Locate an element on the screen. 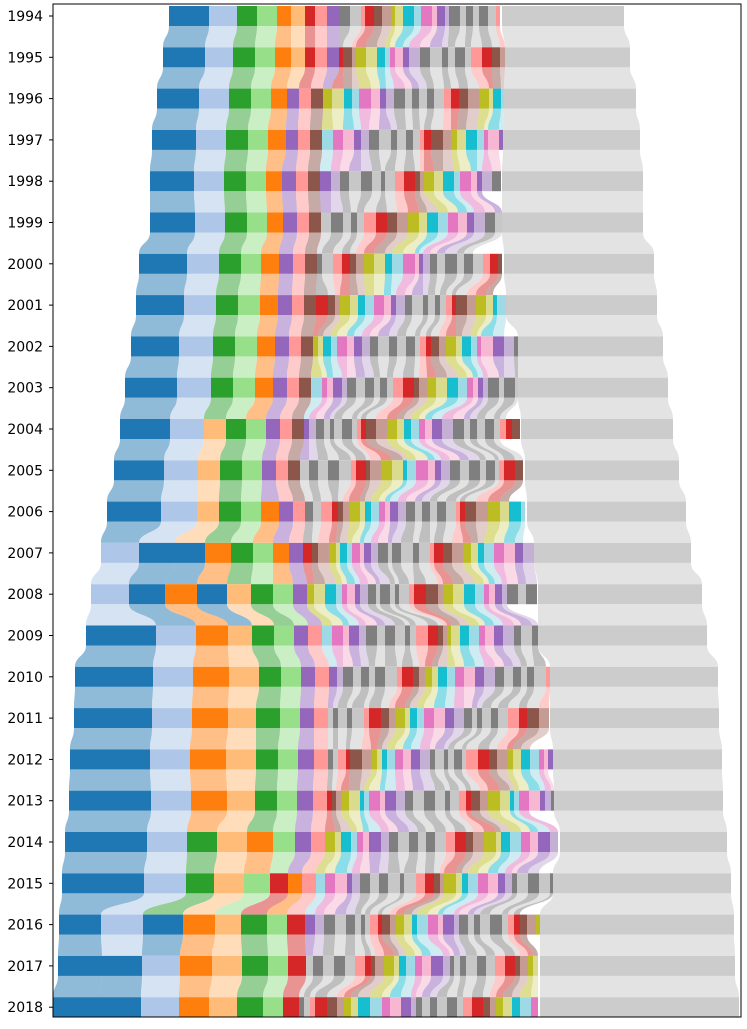  y-tick-label: 2015 is located at coordinates (25, 884).